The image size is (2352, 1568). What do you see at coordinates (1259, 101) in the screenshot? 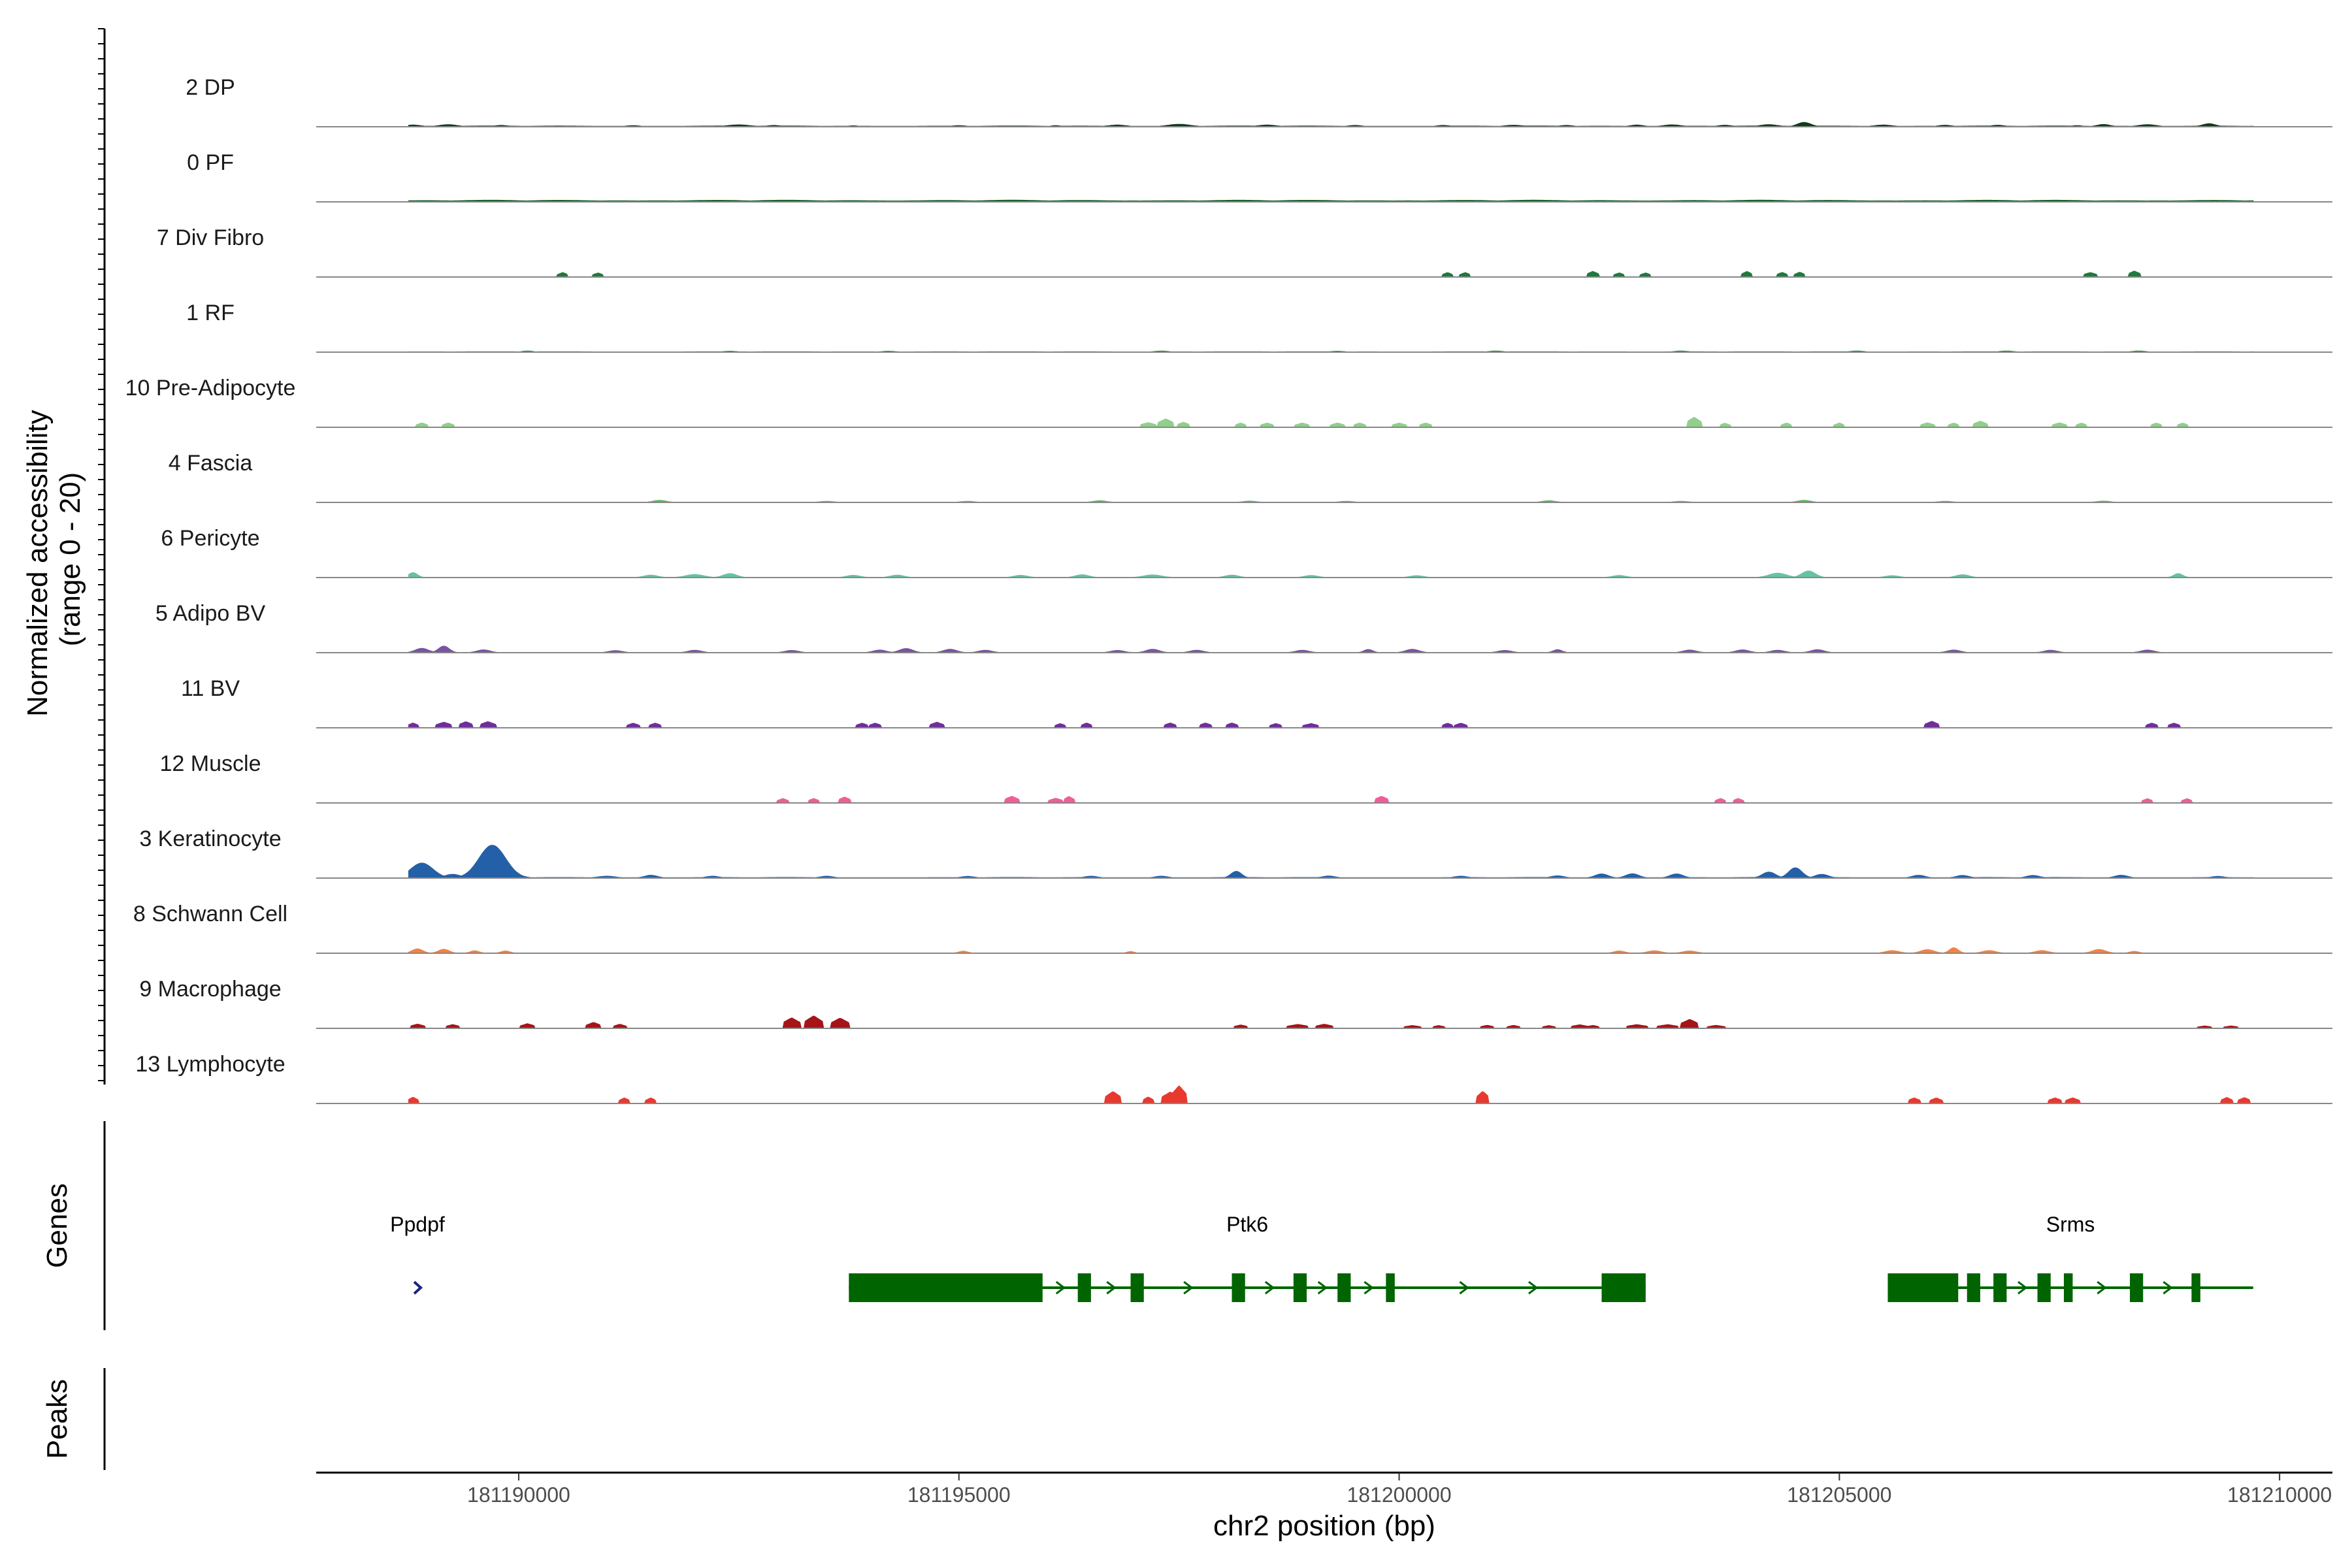
I see `track-2-dp: 2 DP` at bounding box center [1259, 101].